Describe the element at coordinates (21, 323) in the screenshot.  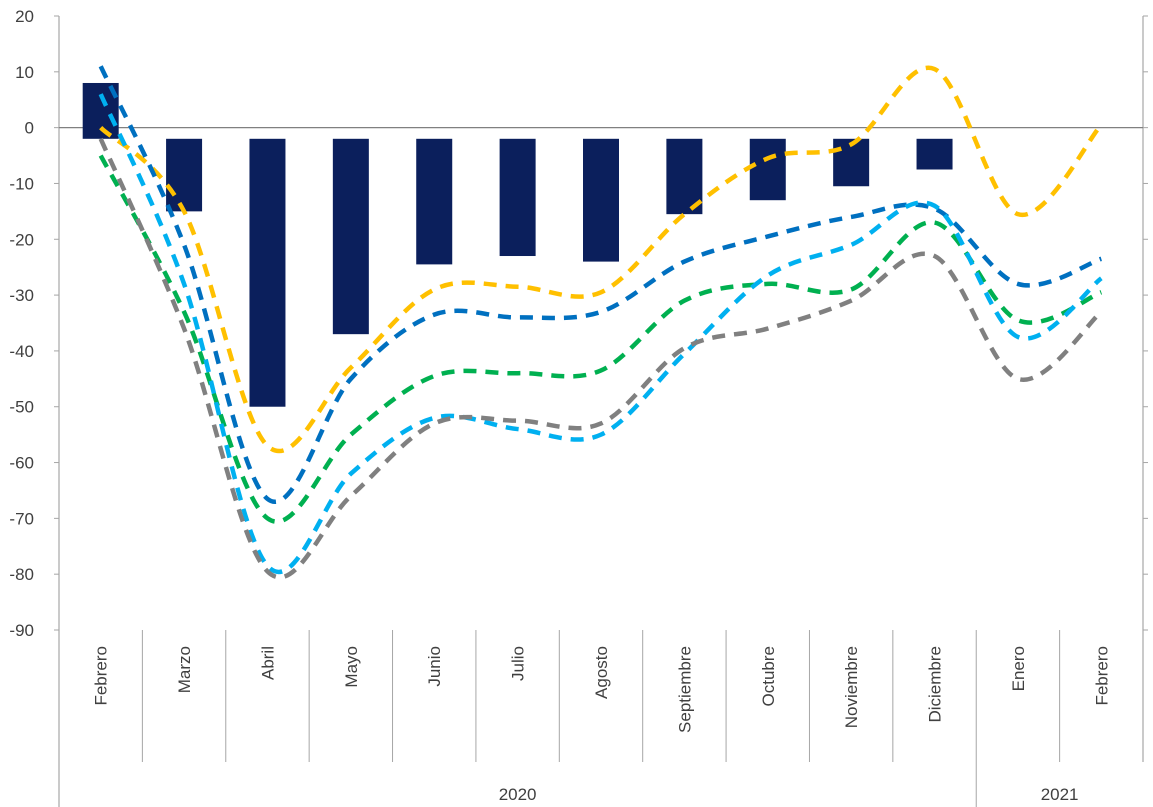
I see `y-tick-labels: 20 10 0 -10 -20 -30 -40 -50 -60 -70 -80 -90` at that location.